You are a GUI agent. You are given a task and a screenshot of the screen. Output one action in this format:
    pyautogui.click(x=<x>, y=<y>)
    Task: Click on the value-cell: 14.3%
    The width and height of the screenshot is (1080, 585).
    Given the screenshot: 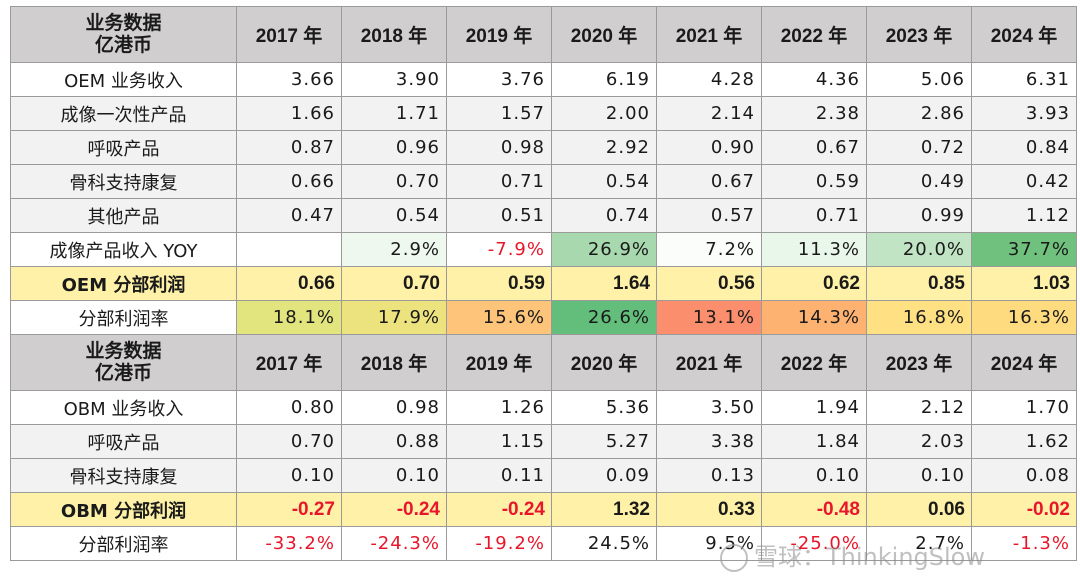 What is the action you would take?
    pyautogui.click(x=814, y=317)
    